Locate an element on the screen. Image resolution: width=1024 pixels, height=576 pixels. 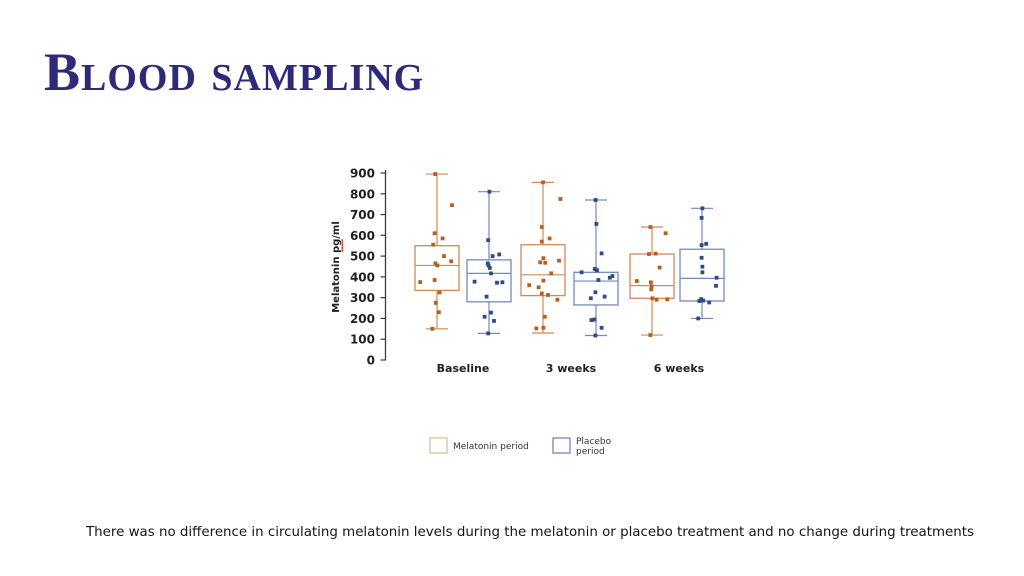
legend-swatch is located at coordinates (561, 445).